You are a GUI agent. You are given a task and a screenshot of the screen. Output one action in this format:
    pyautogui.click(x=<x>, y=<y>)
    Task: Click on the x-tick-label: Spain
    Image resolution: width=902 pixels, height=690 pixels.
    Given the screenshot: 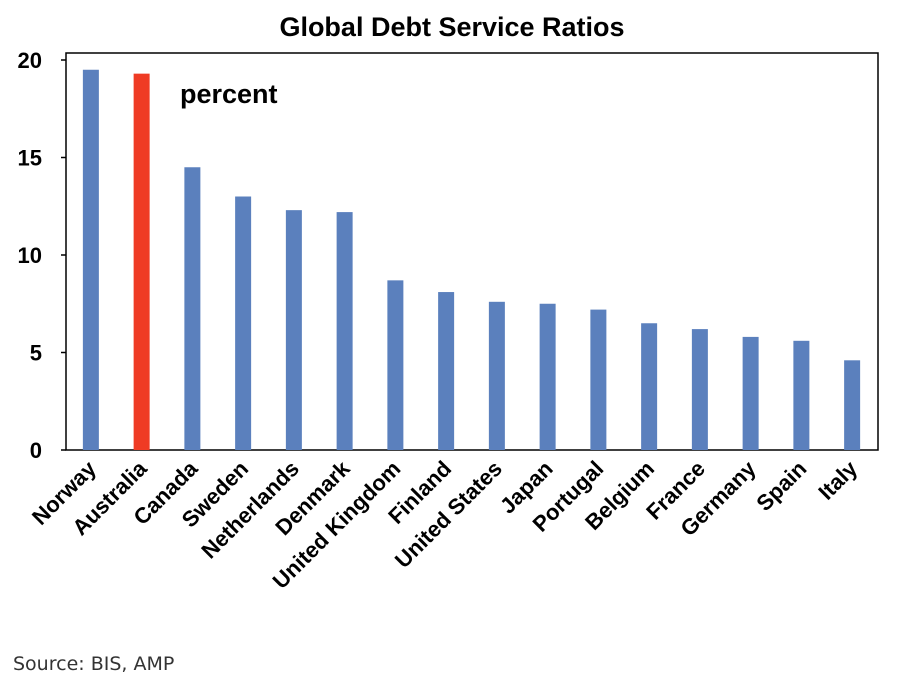 What is the action you would take?
    pyautogui.click(x=781, y=486)
    